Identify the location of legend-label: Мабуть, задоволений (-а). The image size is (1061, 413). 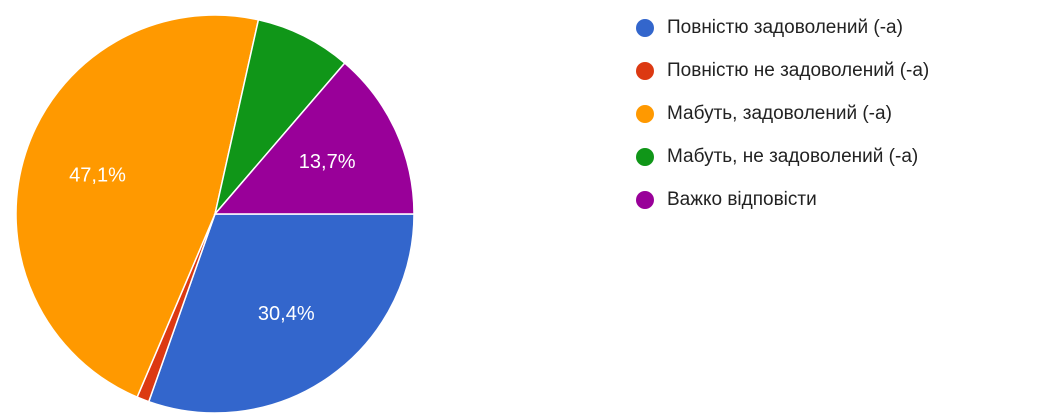
(779, 113).